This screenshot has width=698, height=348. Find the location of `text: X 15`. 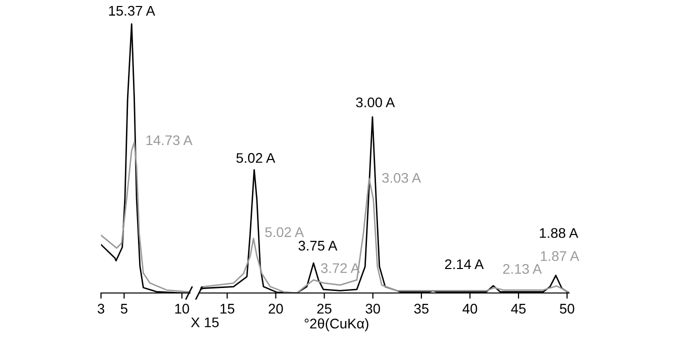

text: X 15 is located at coordinates (205, 323).